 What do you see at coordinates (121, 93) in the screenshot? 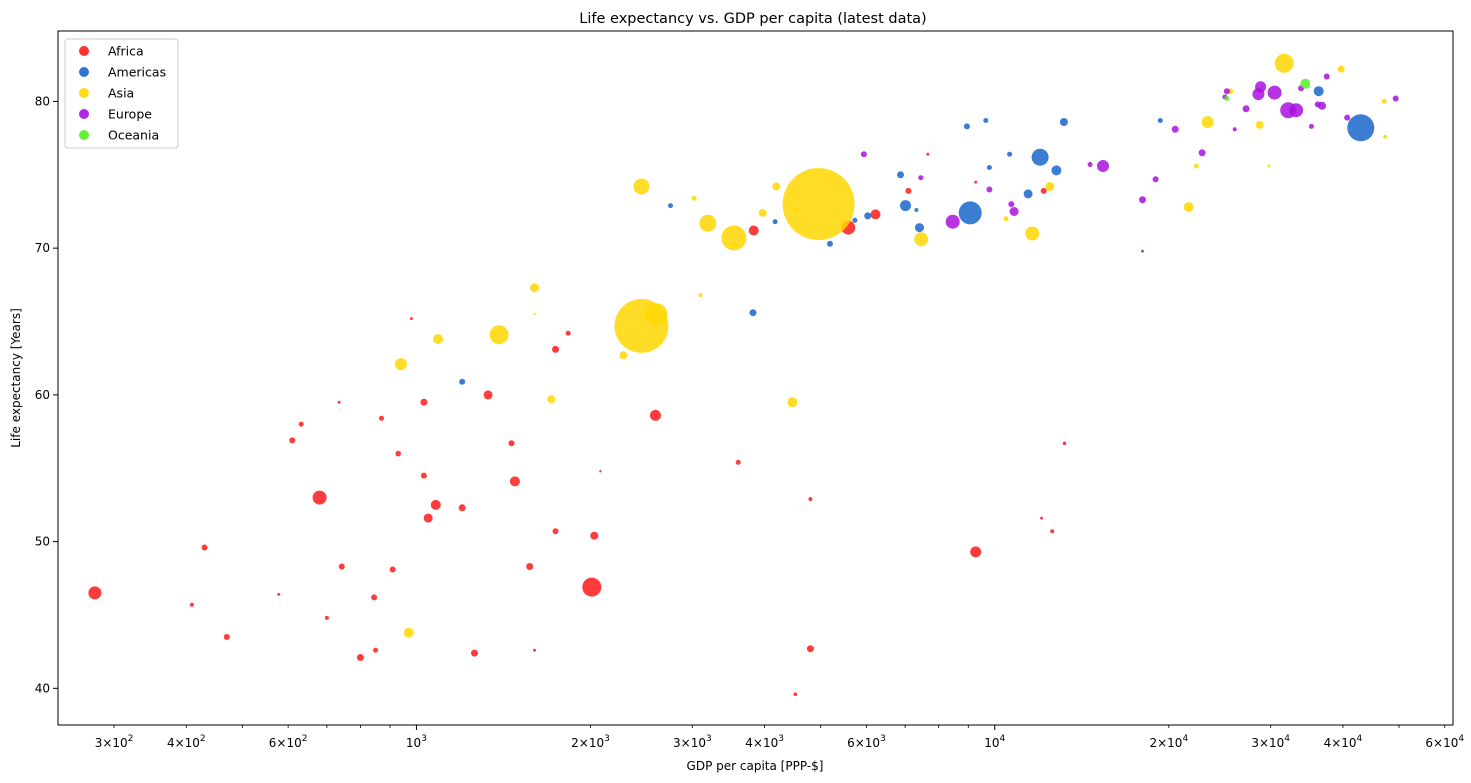
I see `legend-label: Asia` at bounding box center [121, 93].